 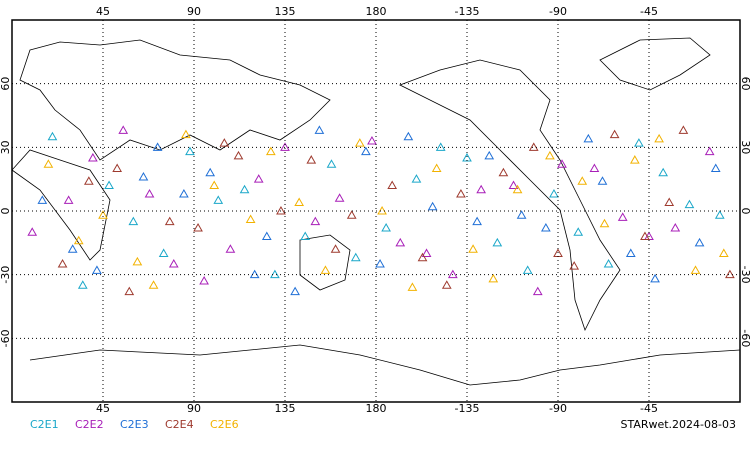 What do you see at coordinates (649, 408) in the screenshot?
I see `x-tick-label-bottom: -45` at bounding box center [649, 408].